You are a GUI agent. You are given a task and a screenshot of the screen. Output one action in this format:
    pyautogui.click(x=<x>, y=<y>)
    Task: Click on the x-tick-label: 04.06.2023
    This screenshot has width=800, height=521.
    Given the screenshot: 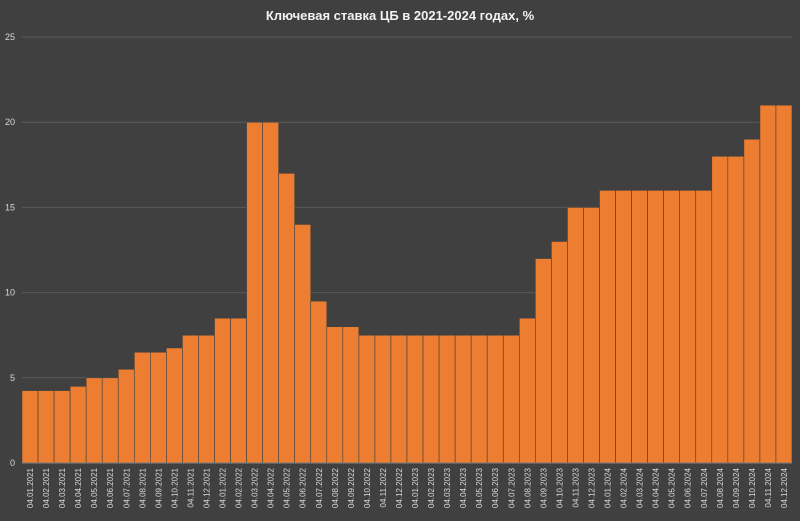 What is the action you would take?
    pyautogui.click(x=495, y=487)
    